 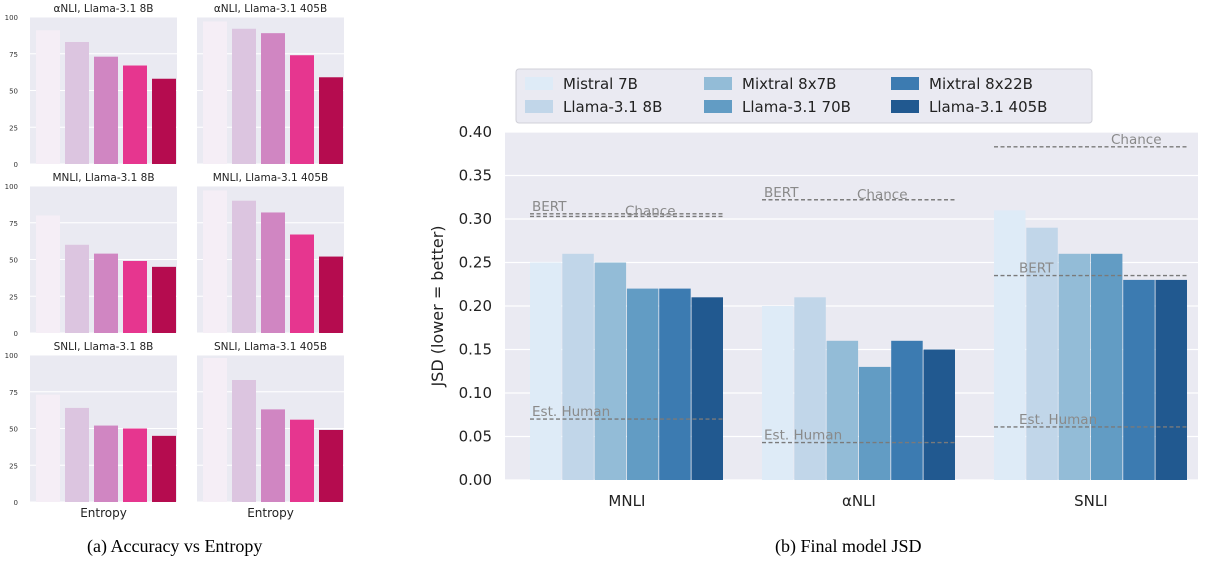 I want to click on accuracy-subplot: SNLI, Llama-3.1 405B Entropy, so click(x=270, y=430).